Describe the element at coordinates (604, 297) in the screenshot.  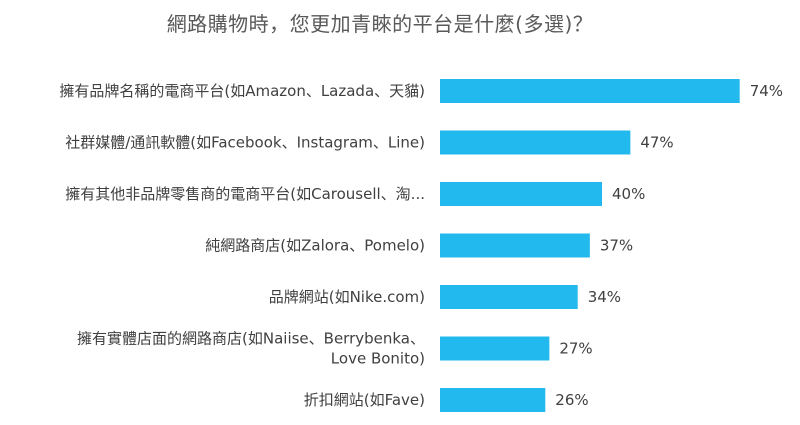
I see `data-label: 34%` at that location.